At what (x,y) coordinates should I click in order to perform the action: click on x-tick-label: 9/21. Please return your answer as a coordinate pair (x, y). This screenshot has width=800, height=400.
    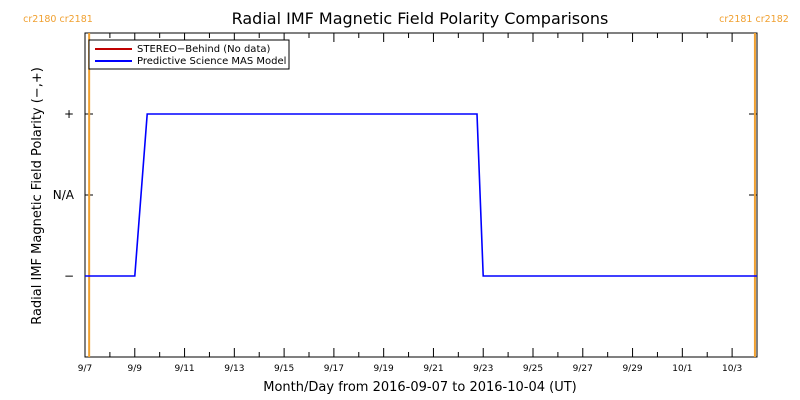
    Looking at the image, I should click on (433, 369).